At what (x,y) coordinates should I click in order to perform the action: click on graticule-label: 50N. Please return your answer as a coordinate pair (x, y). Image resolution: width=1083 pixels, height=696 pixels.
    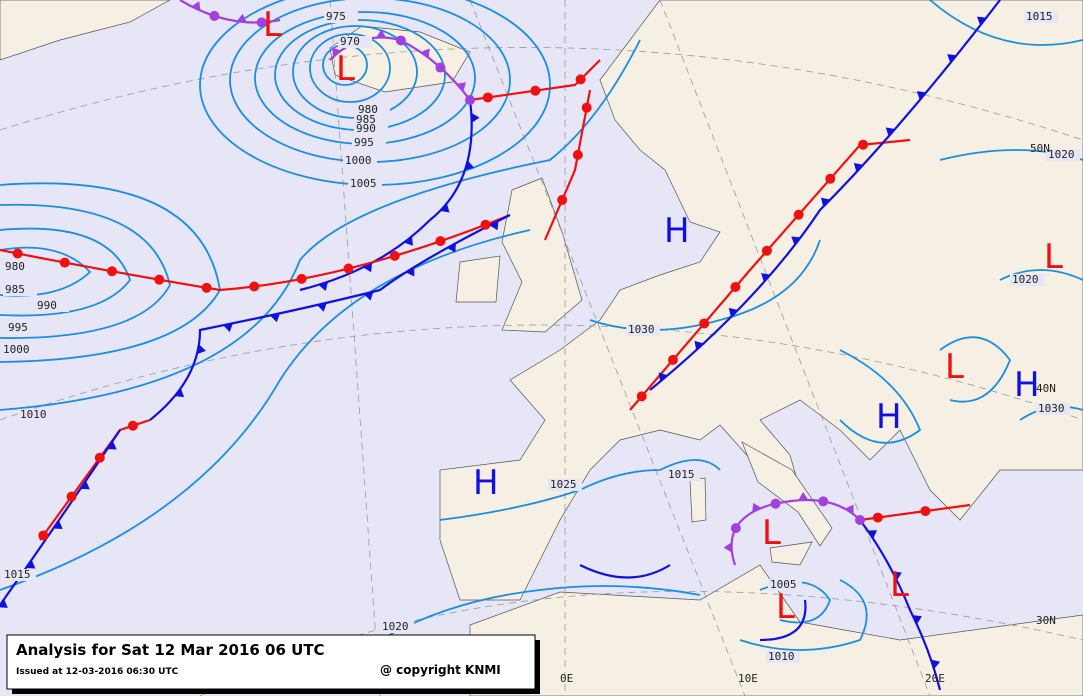
    Looking at the image, I should click on (1040, 148).